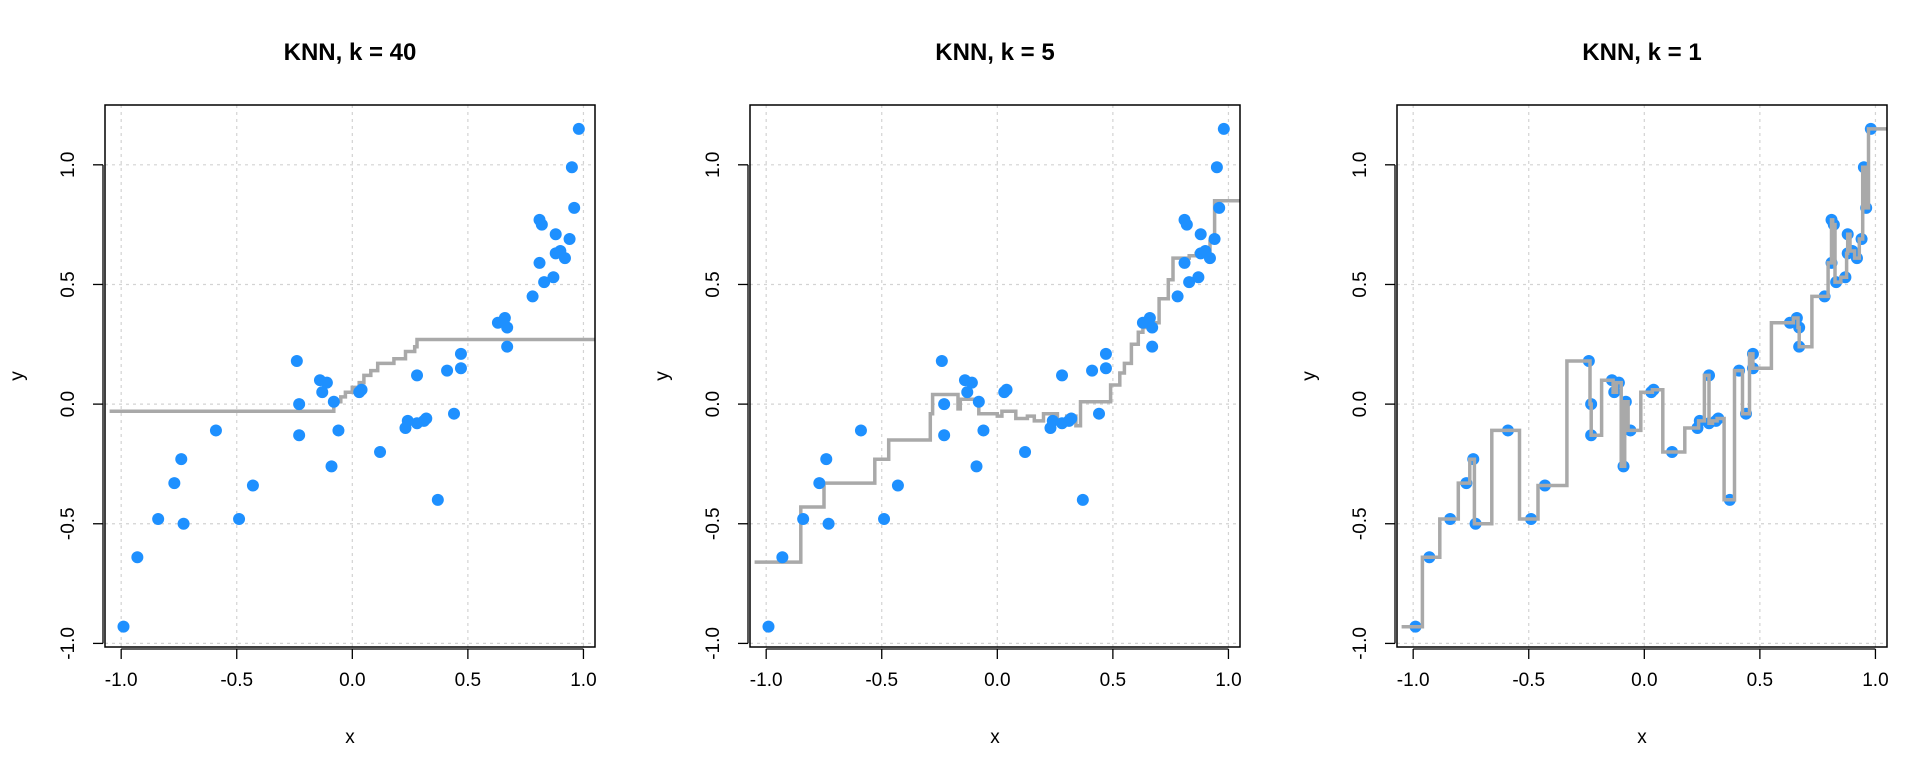 This screenshot has width=1920, height=768. Describe the element at coordinates (1228, 680) in the screenshot. I see `x-tick-label: 1.0` at that location.